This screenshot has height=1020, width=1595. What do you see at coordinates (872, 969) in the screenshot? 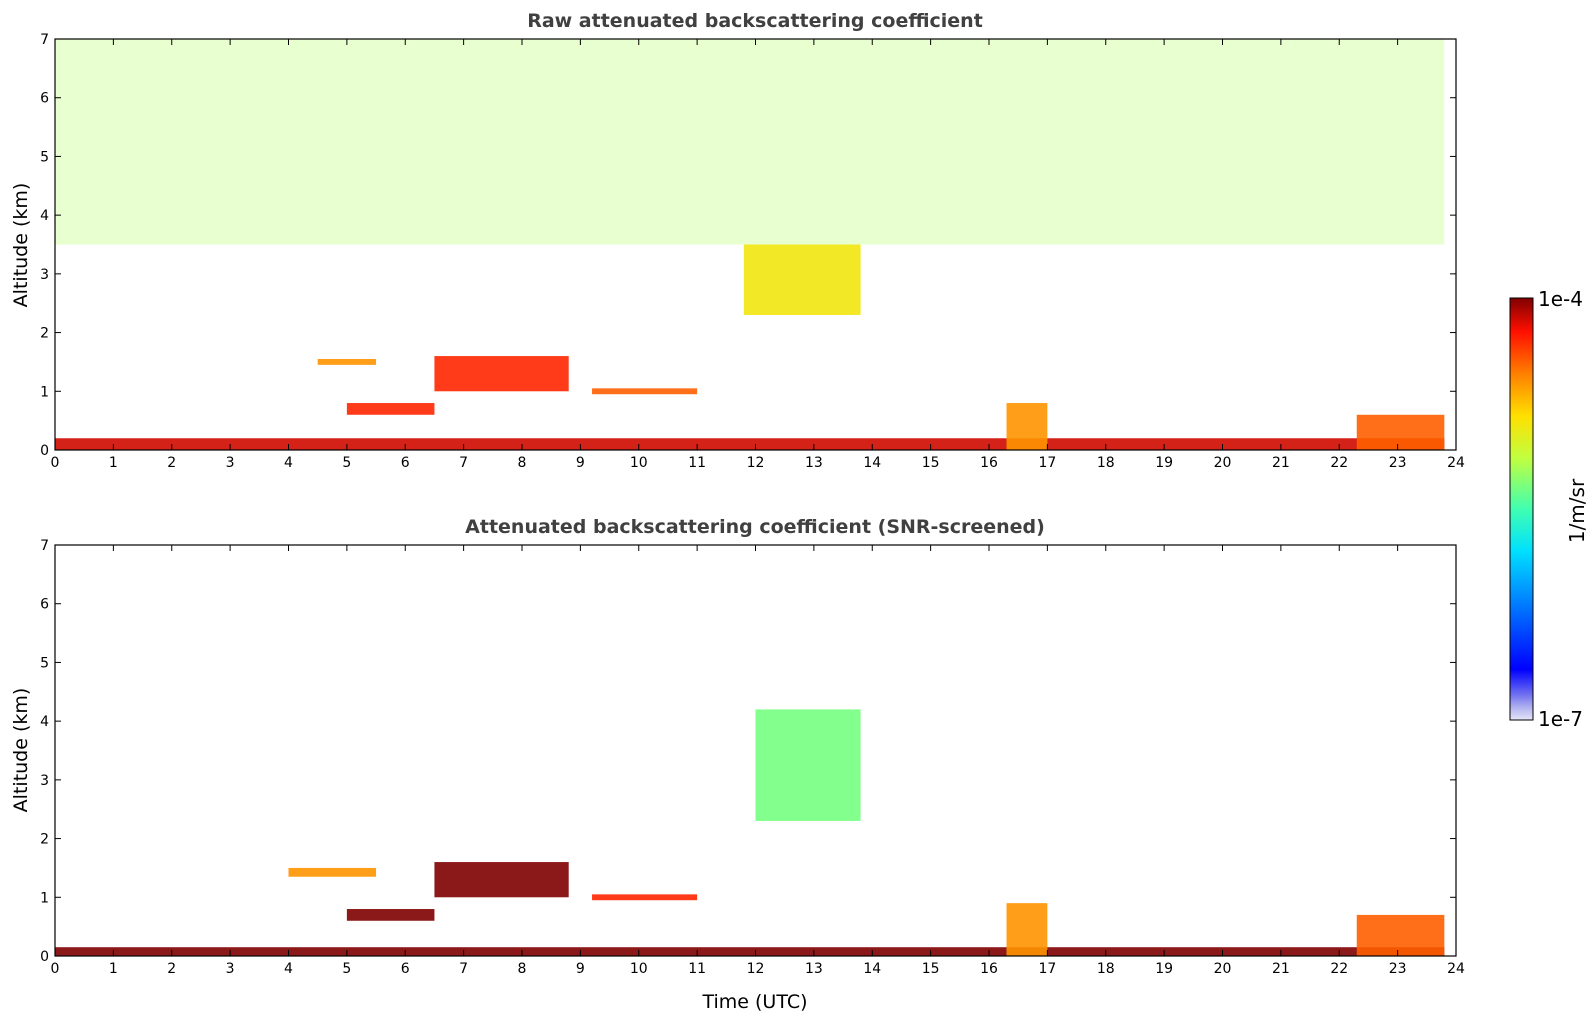
I see `x-tick-label: 14` at bounding box center [872, 969].